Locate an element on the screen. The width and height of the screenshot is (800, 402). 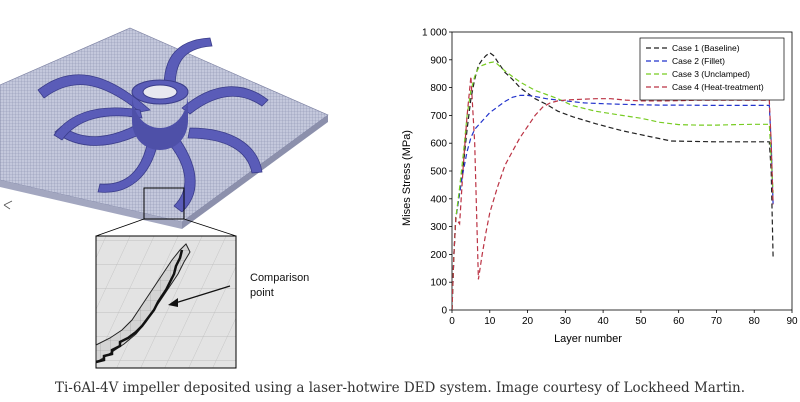
y-tick-label: 900 is located at coordinates (438, 60).